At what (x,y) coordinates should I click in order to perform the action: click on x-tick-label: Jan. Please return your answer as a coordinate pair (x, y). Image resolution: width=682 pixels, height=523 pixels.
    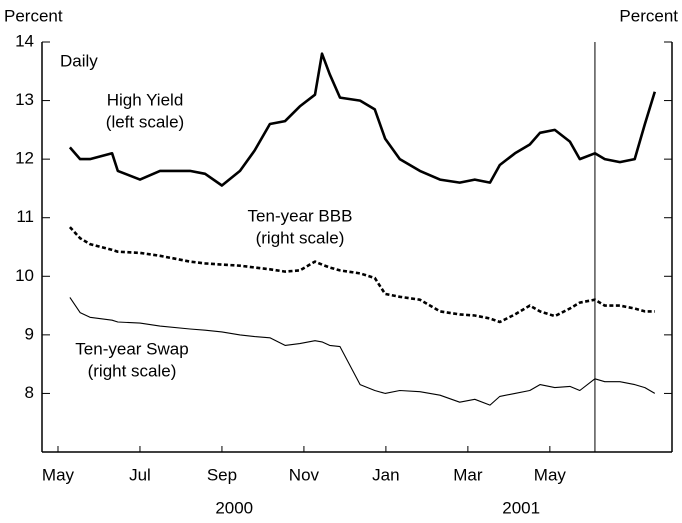
    Looking at the image, I should click on (385, 474).